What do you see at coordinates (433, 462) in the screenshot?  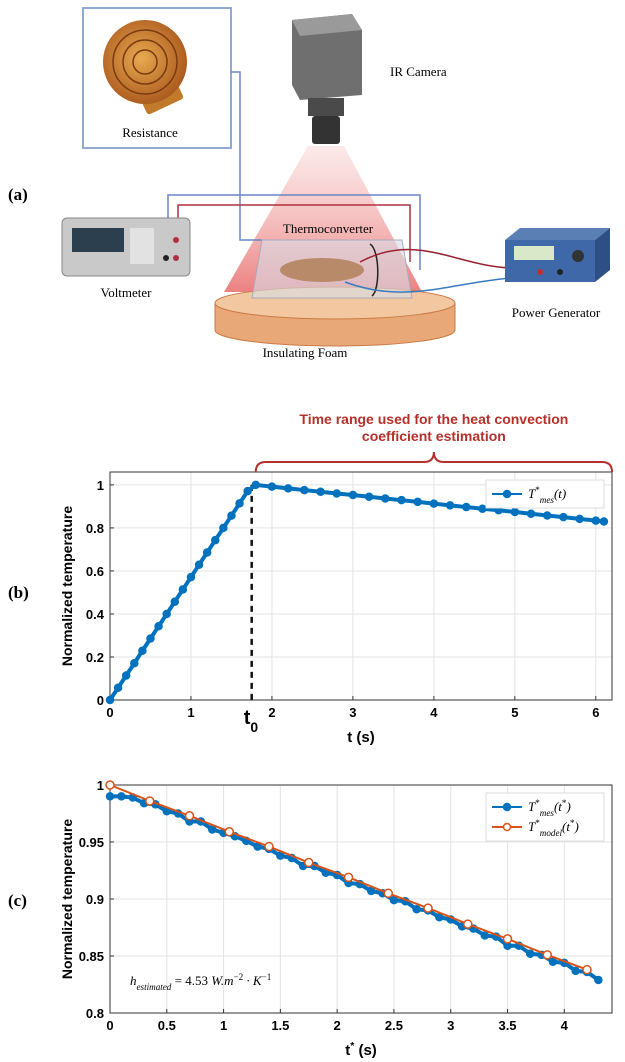 I see `range-bracket` at bounding box center [433, 462].